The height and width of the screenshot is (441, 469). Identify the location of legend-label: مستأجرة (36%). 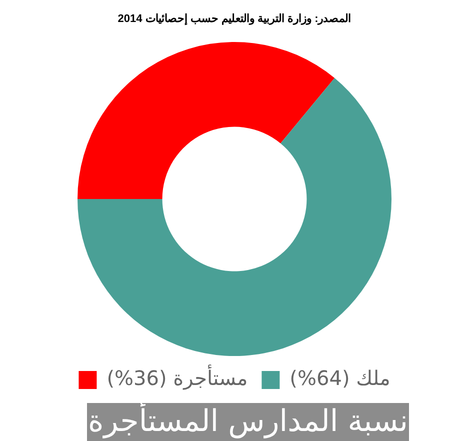
(177, 377).